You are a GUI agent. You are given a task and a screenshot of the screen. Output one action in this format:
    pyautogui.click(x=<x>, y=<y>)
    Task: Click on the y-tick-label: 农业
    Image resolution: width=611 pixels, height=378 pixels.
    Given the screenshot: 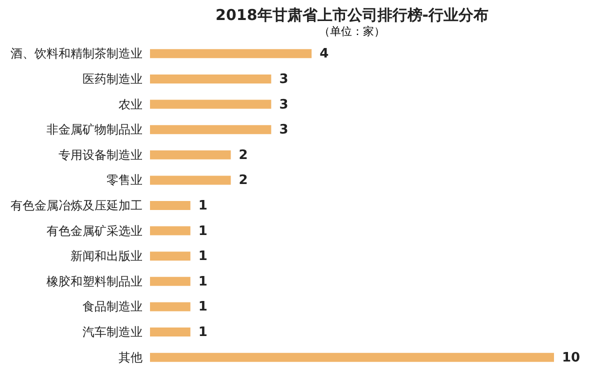 What is the action you would take?
    pyautogui.click(x=130, y=104)
    